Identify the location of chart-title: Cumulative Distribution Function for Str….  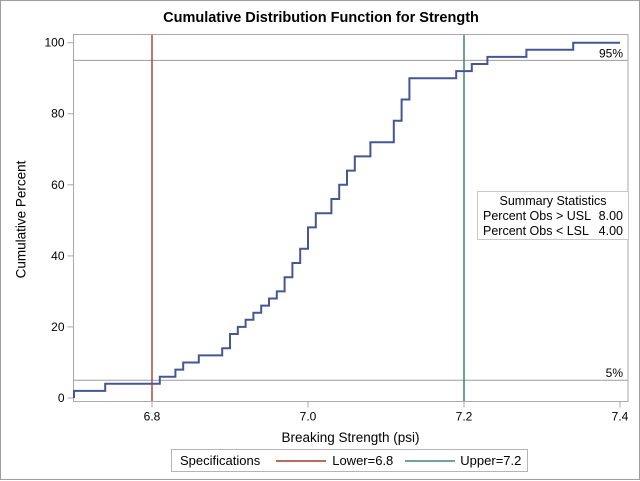
(321, 18).